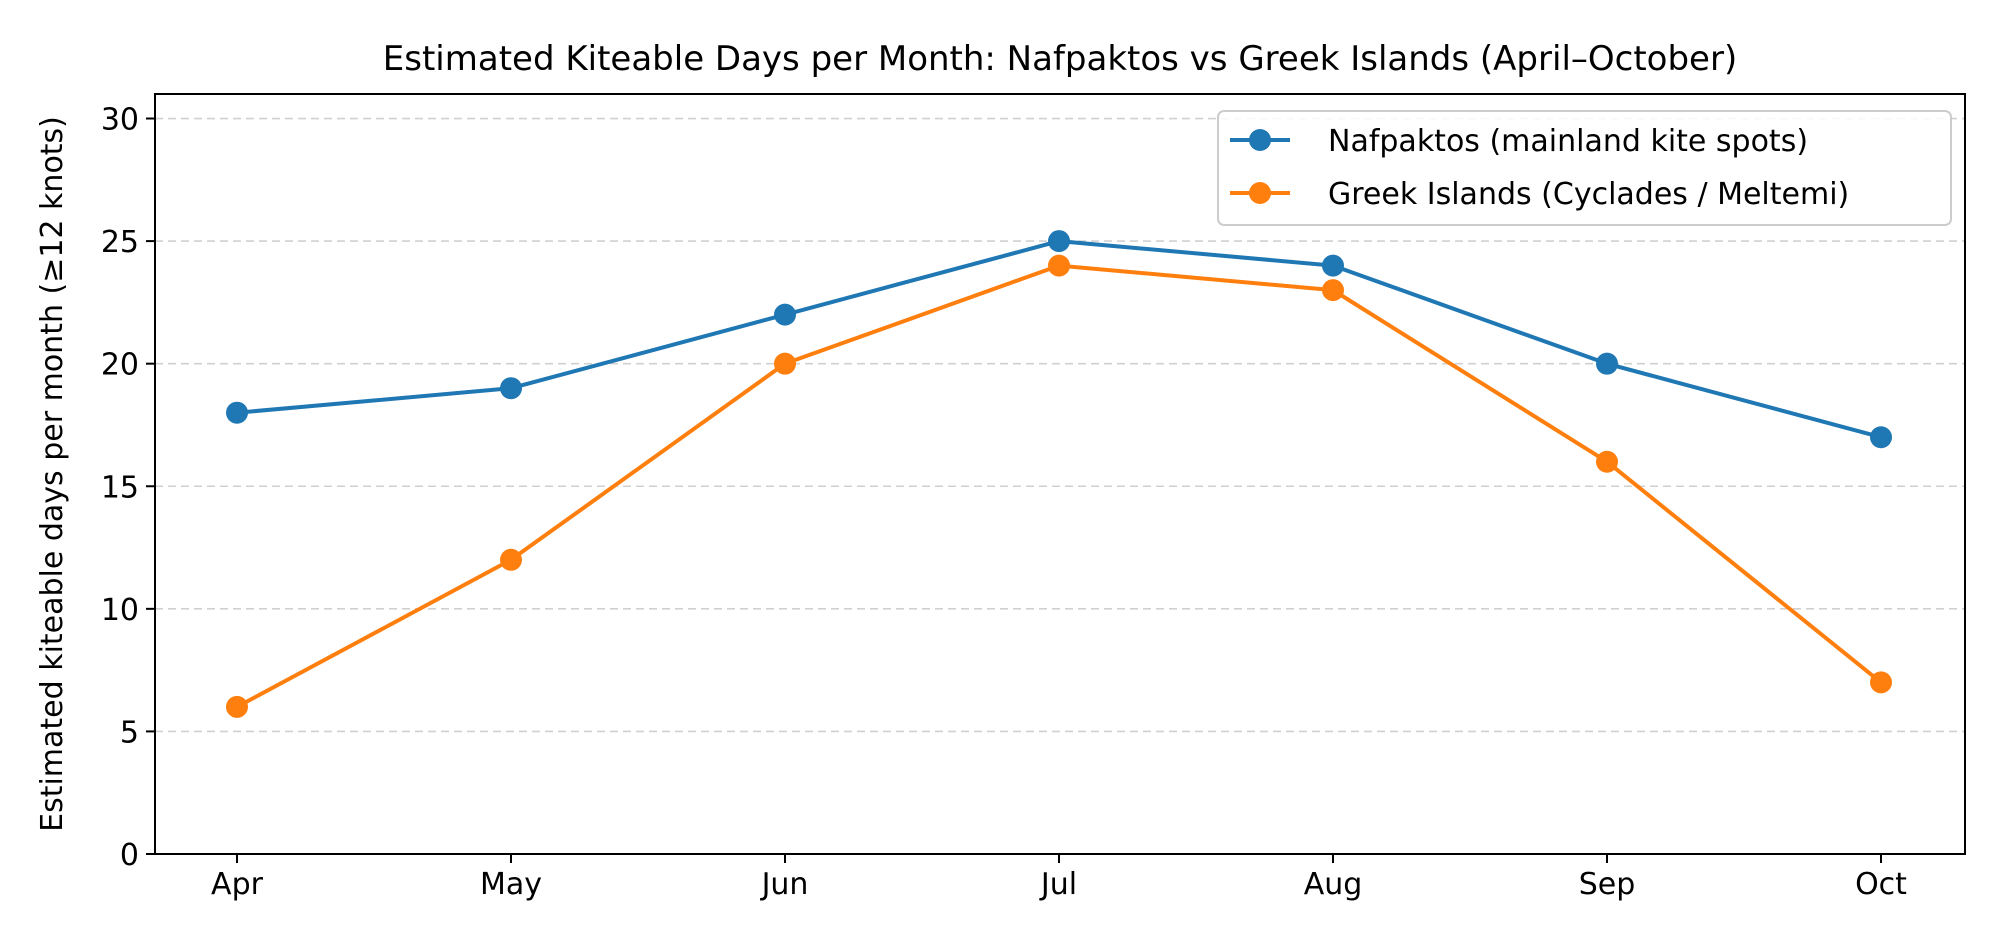 The image size is (2000, 950). Describe the element at coordinates (1333, 884) in the screenshot. I see `x-tick-label: Aug` at that location.